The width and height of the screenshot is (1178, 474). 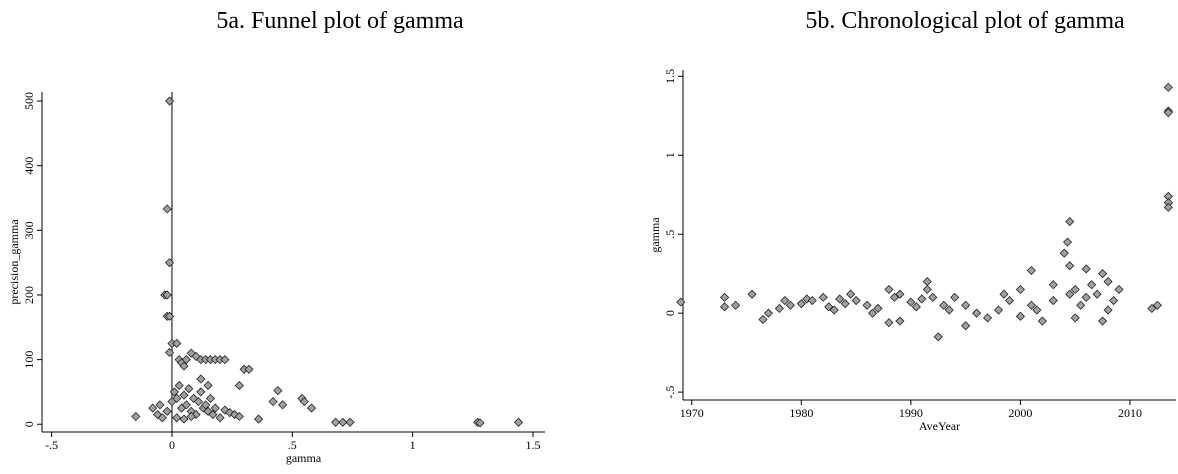 What do you see at coordinates (51, 445) in the screenshot?
I see `x-tick-label: -.5` at bounding box center [51, 445].